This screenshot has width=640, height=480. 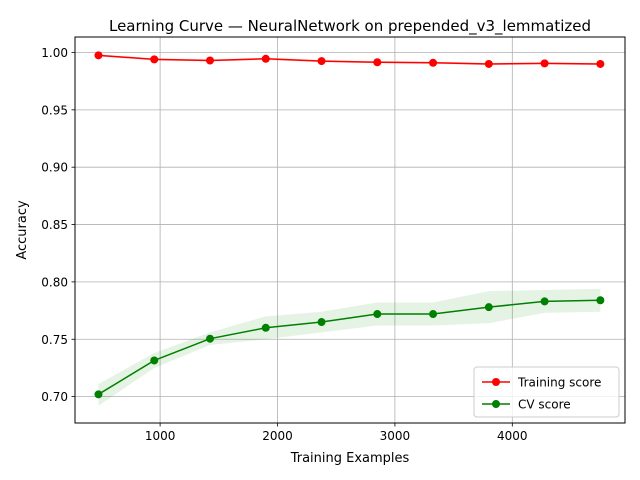 What do you see at coordinates (54, 397) in the screenshot?
I see `y-tick-label: 0.70` at bounding box center [54, 397].